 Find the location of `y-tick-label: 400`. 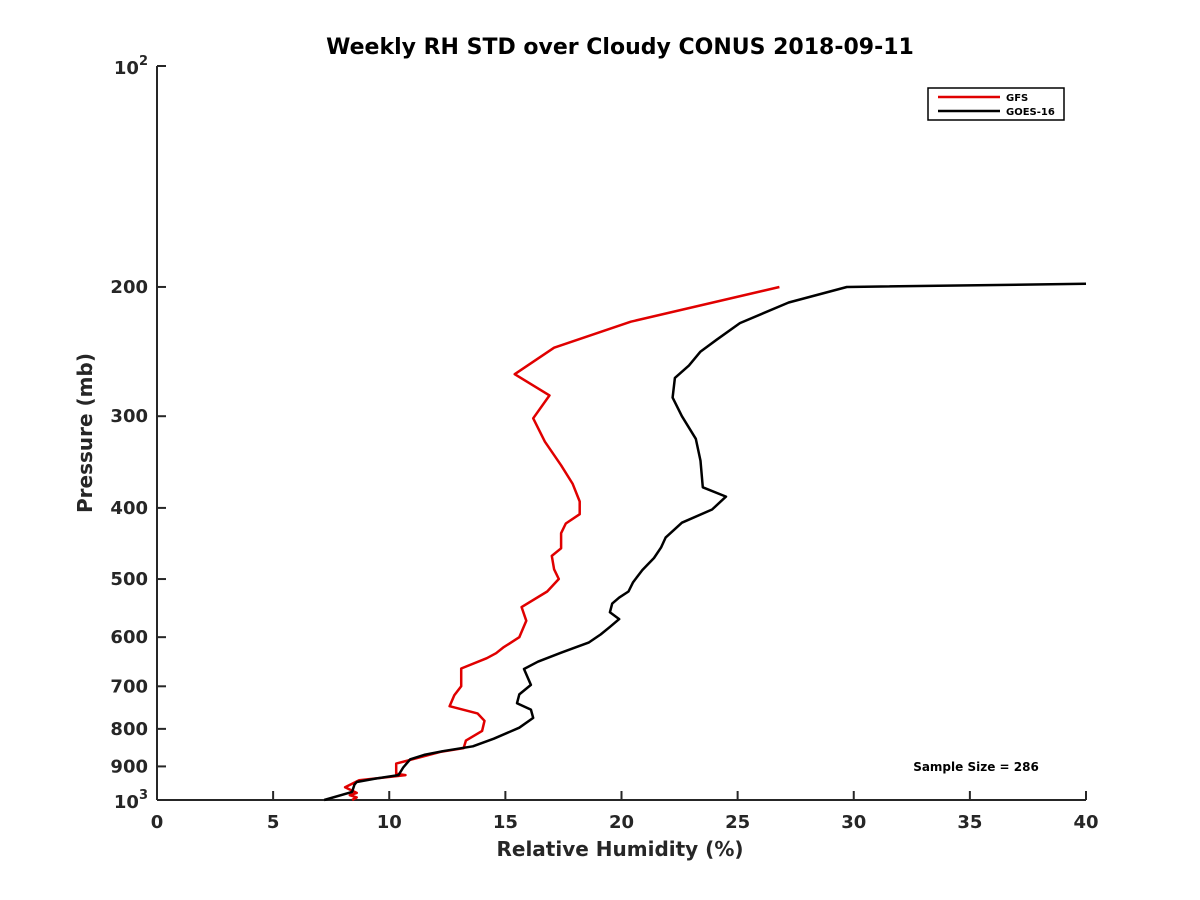

y-tick-label: 400 is located at coordinates (129, 508).